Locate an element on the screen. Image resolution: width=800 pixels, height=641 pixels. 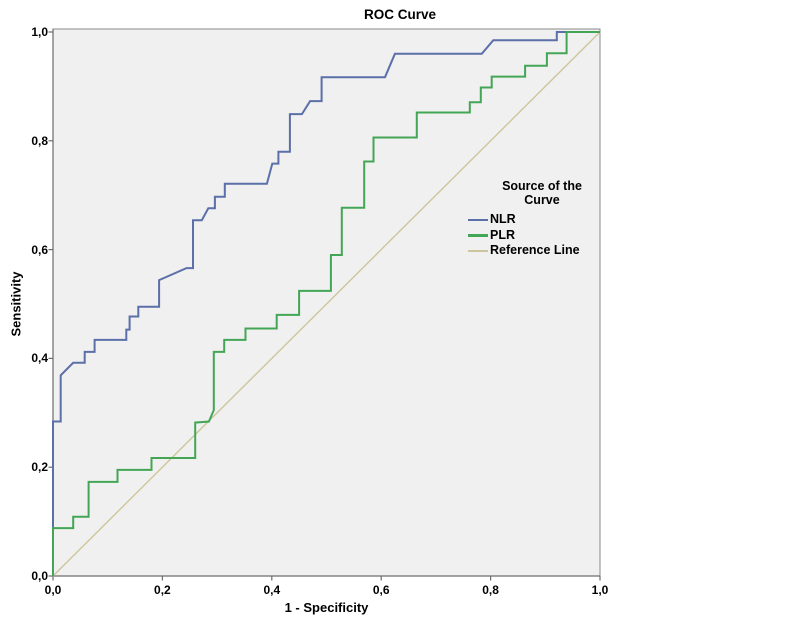
legend-title: Source of the Curve is located at coordinates (542, 193).